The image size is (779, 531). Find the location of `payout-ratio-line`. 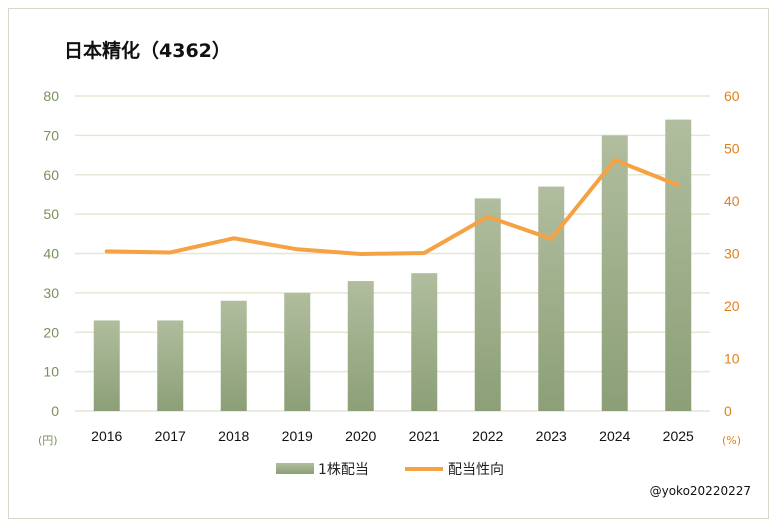

payout-ratio-line is located at coordinates (392, 207).